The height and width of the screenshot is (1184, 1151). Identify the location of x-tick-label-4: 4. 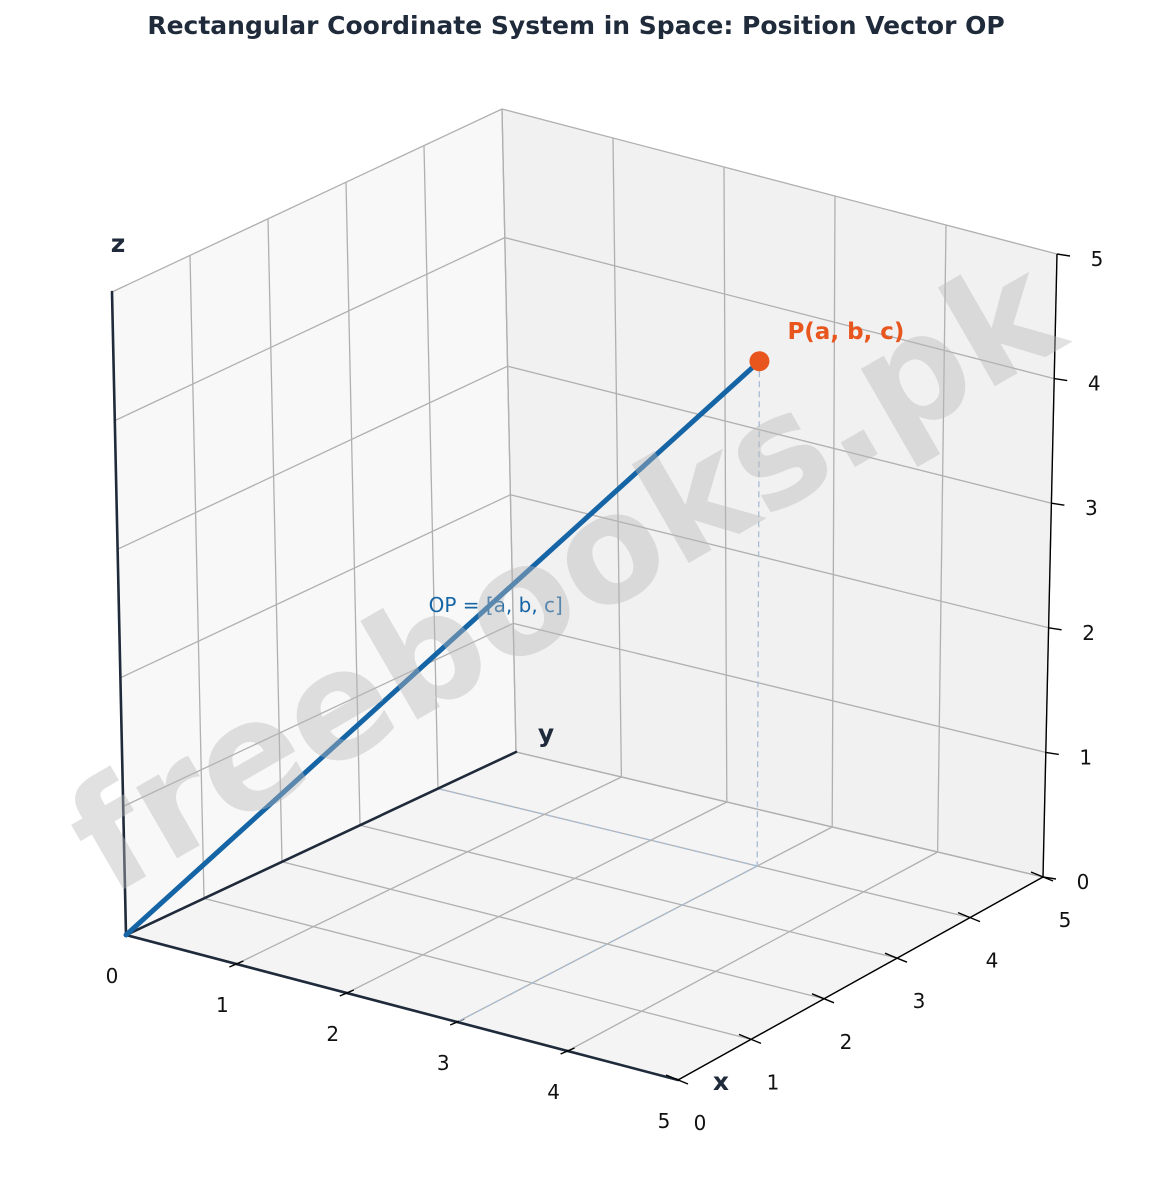
(553, 1092).